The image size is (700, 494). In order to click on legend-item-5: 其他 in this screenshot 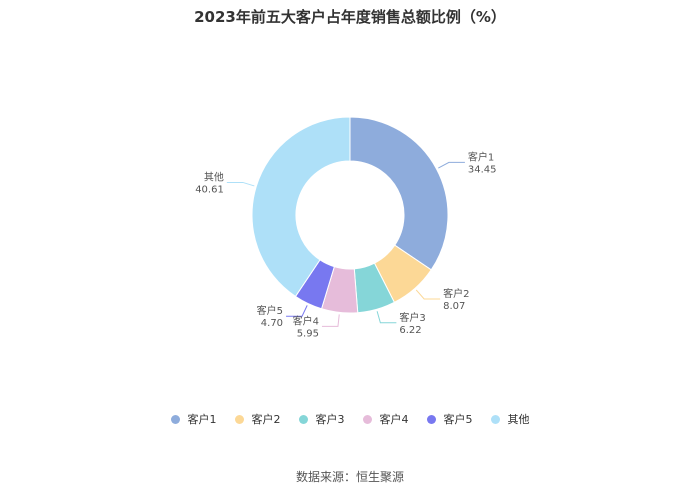, I will do `click(510, 419)`.